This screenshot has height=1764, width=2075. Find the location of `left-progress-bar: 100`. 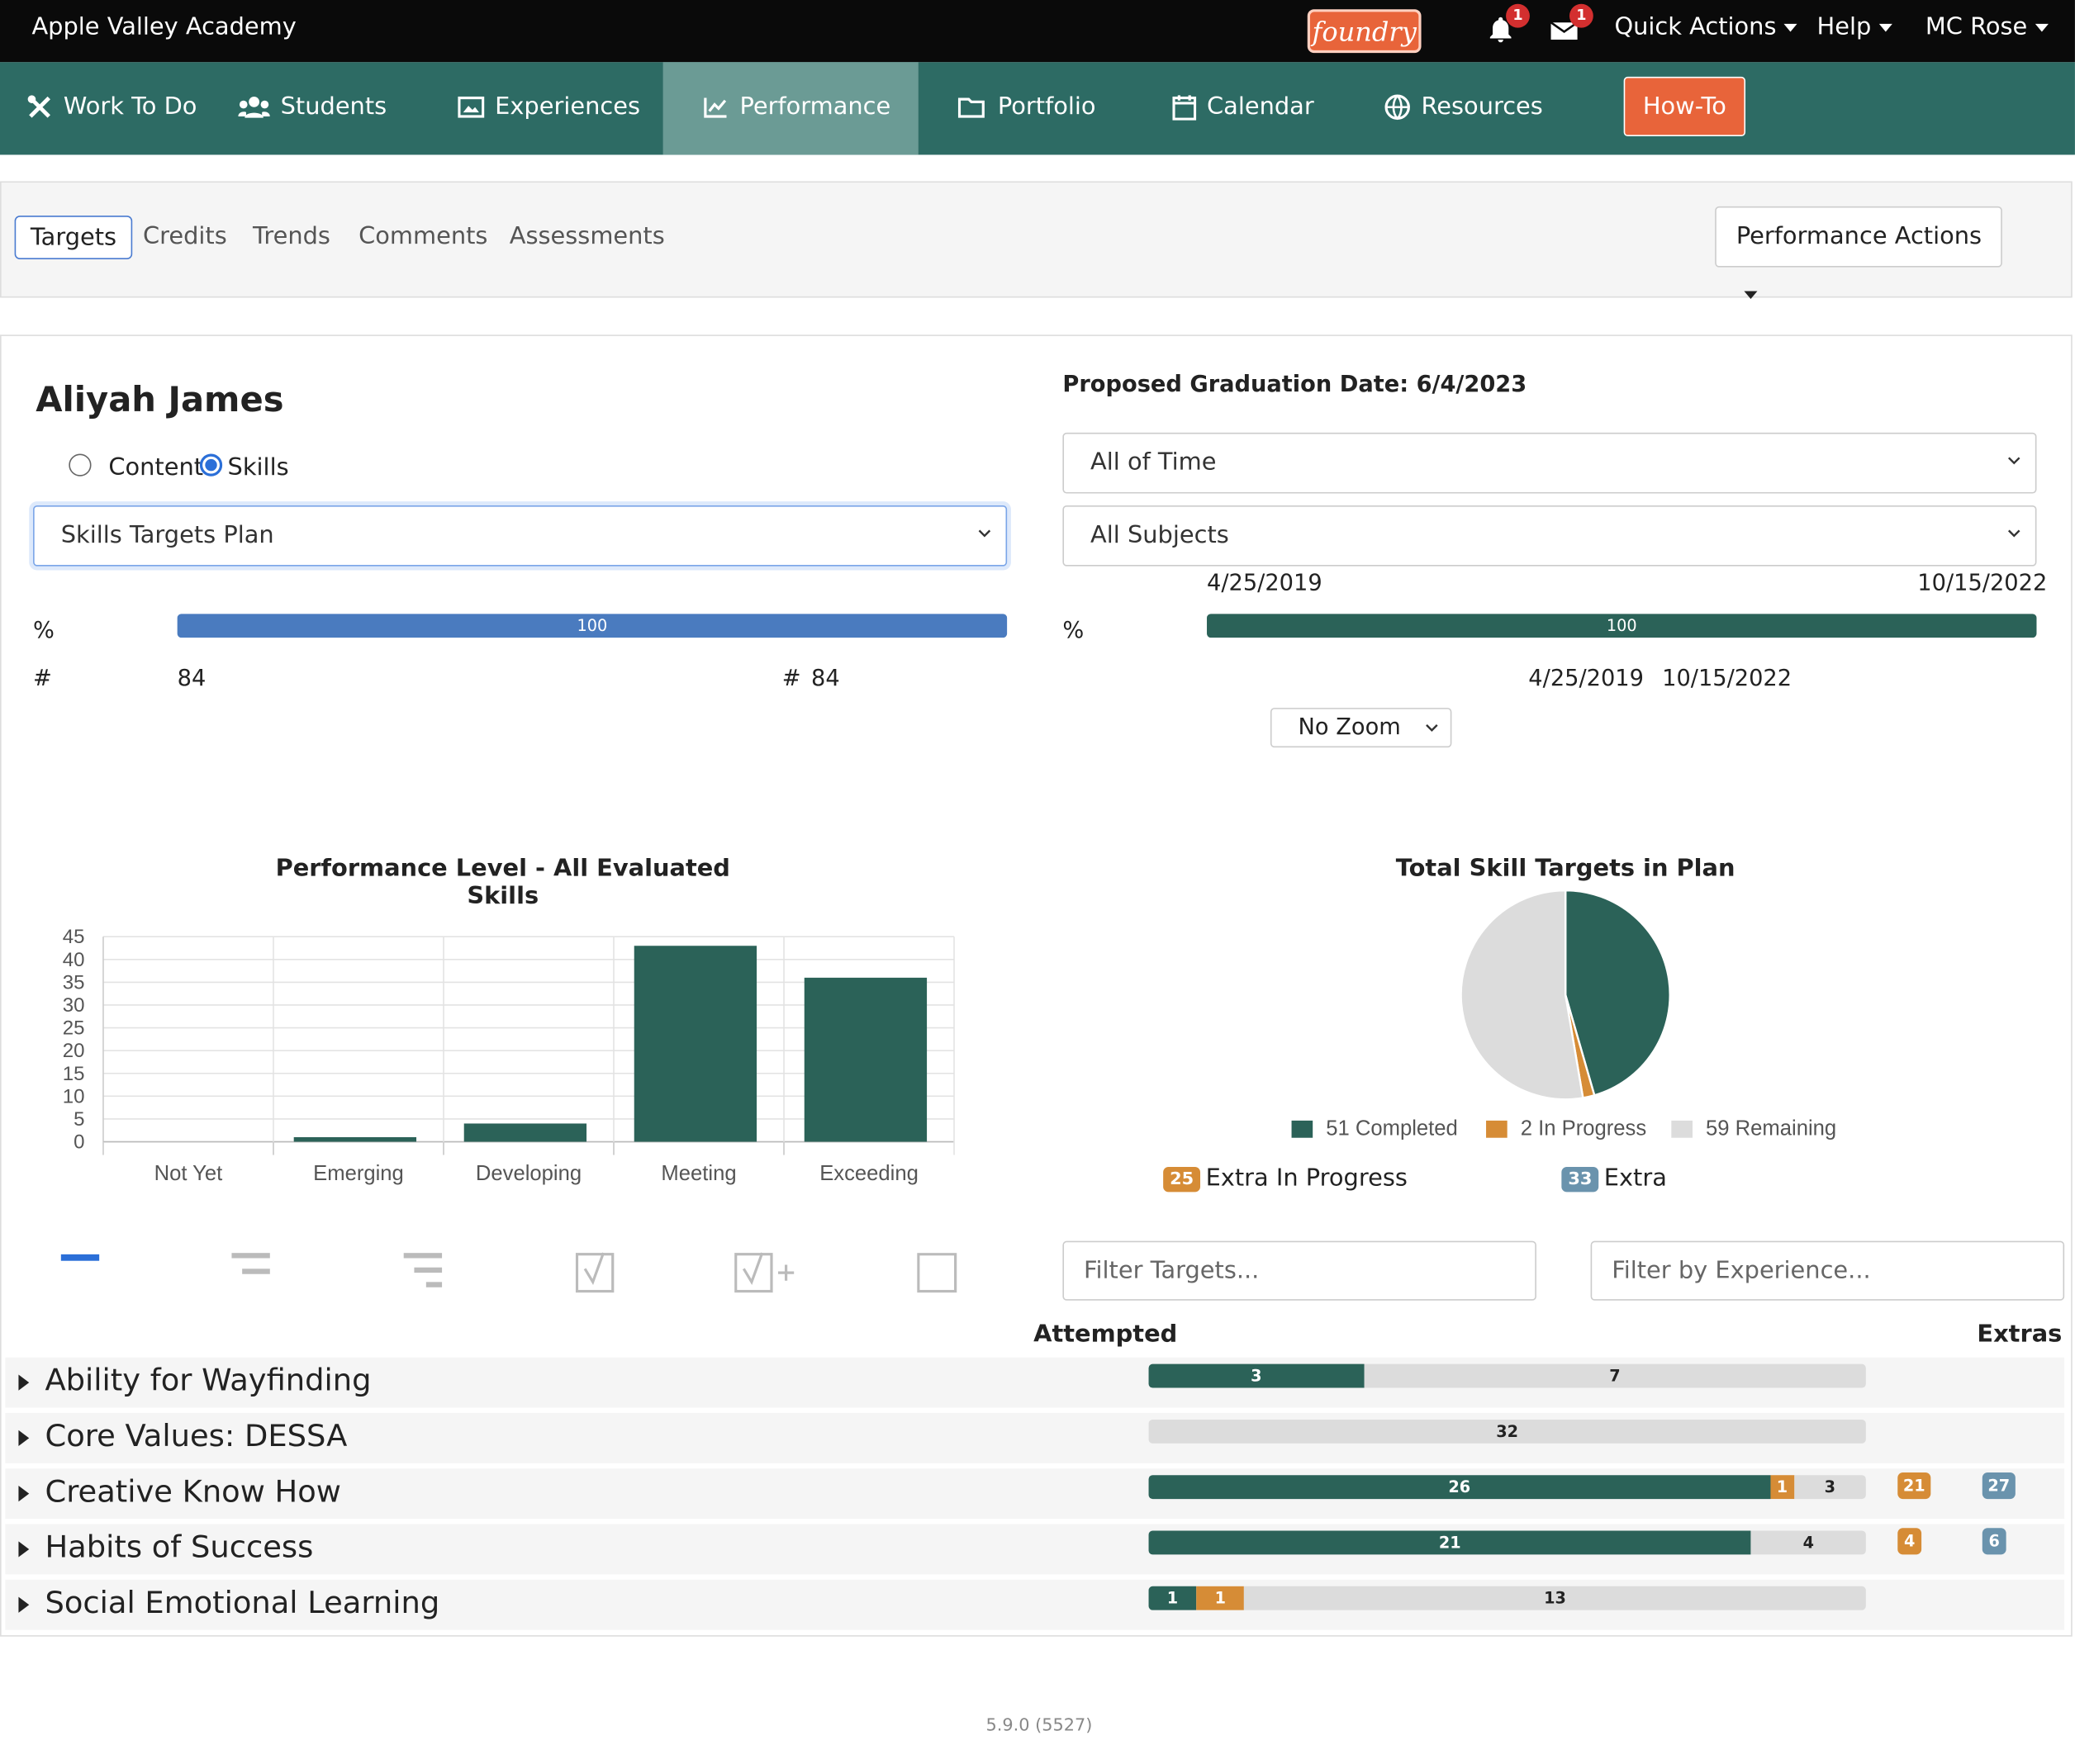

left-progress-bar: 100 is located at coordinates (592, 626).